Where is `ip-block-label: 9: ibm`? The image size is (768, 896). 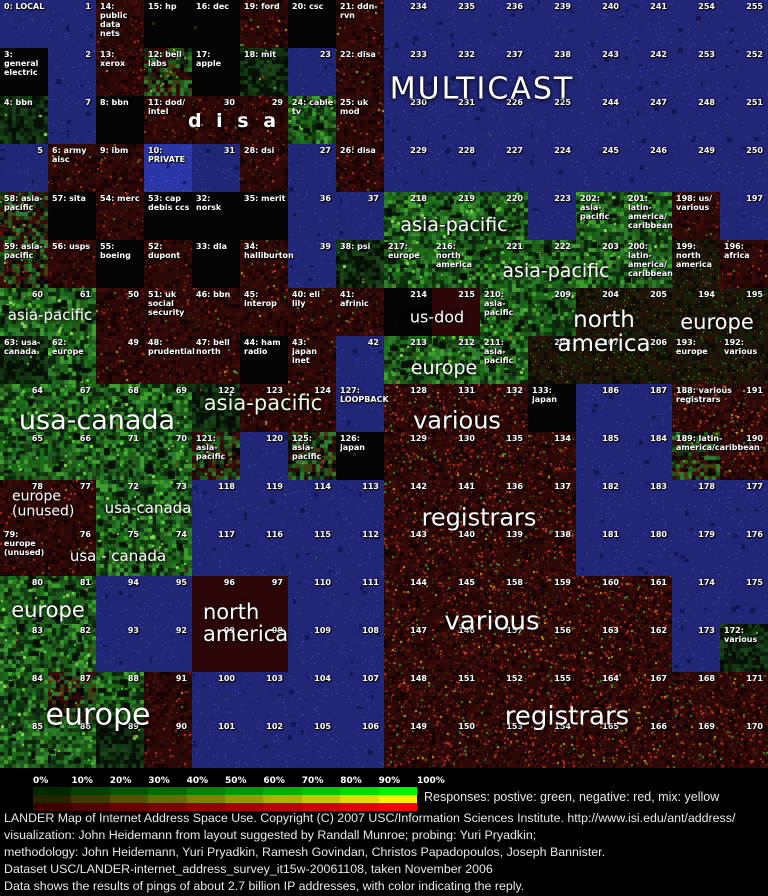 ip-block-label: 9: ibm is located at coordinates (114, 150).